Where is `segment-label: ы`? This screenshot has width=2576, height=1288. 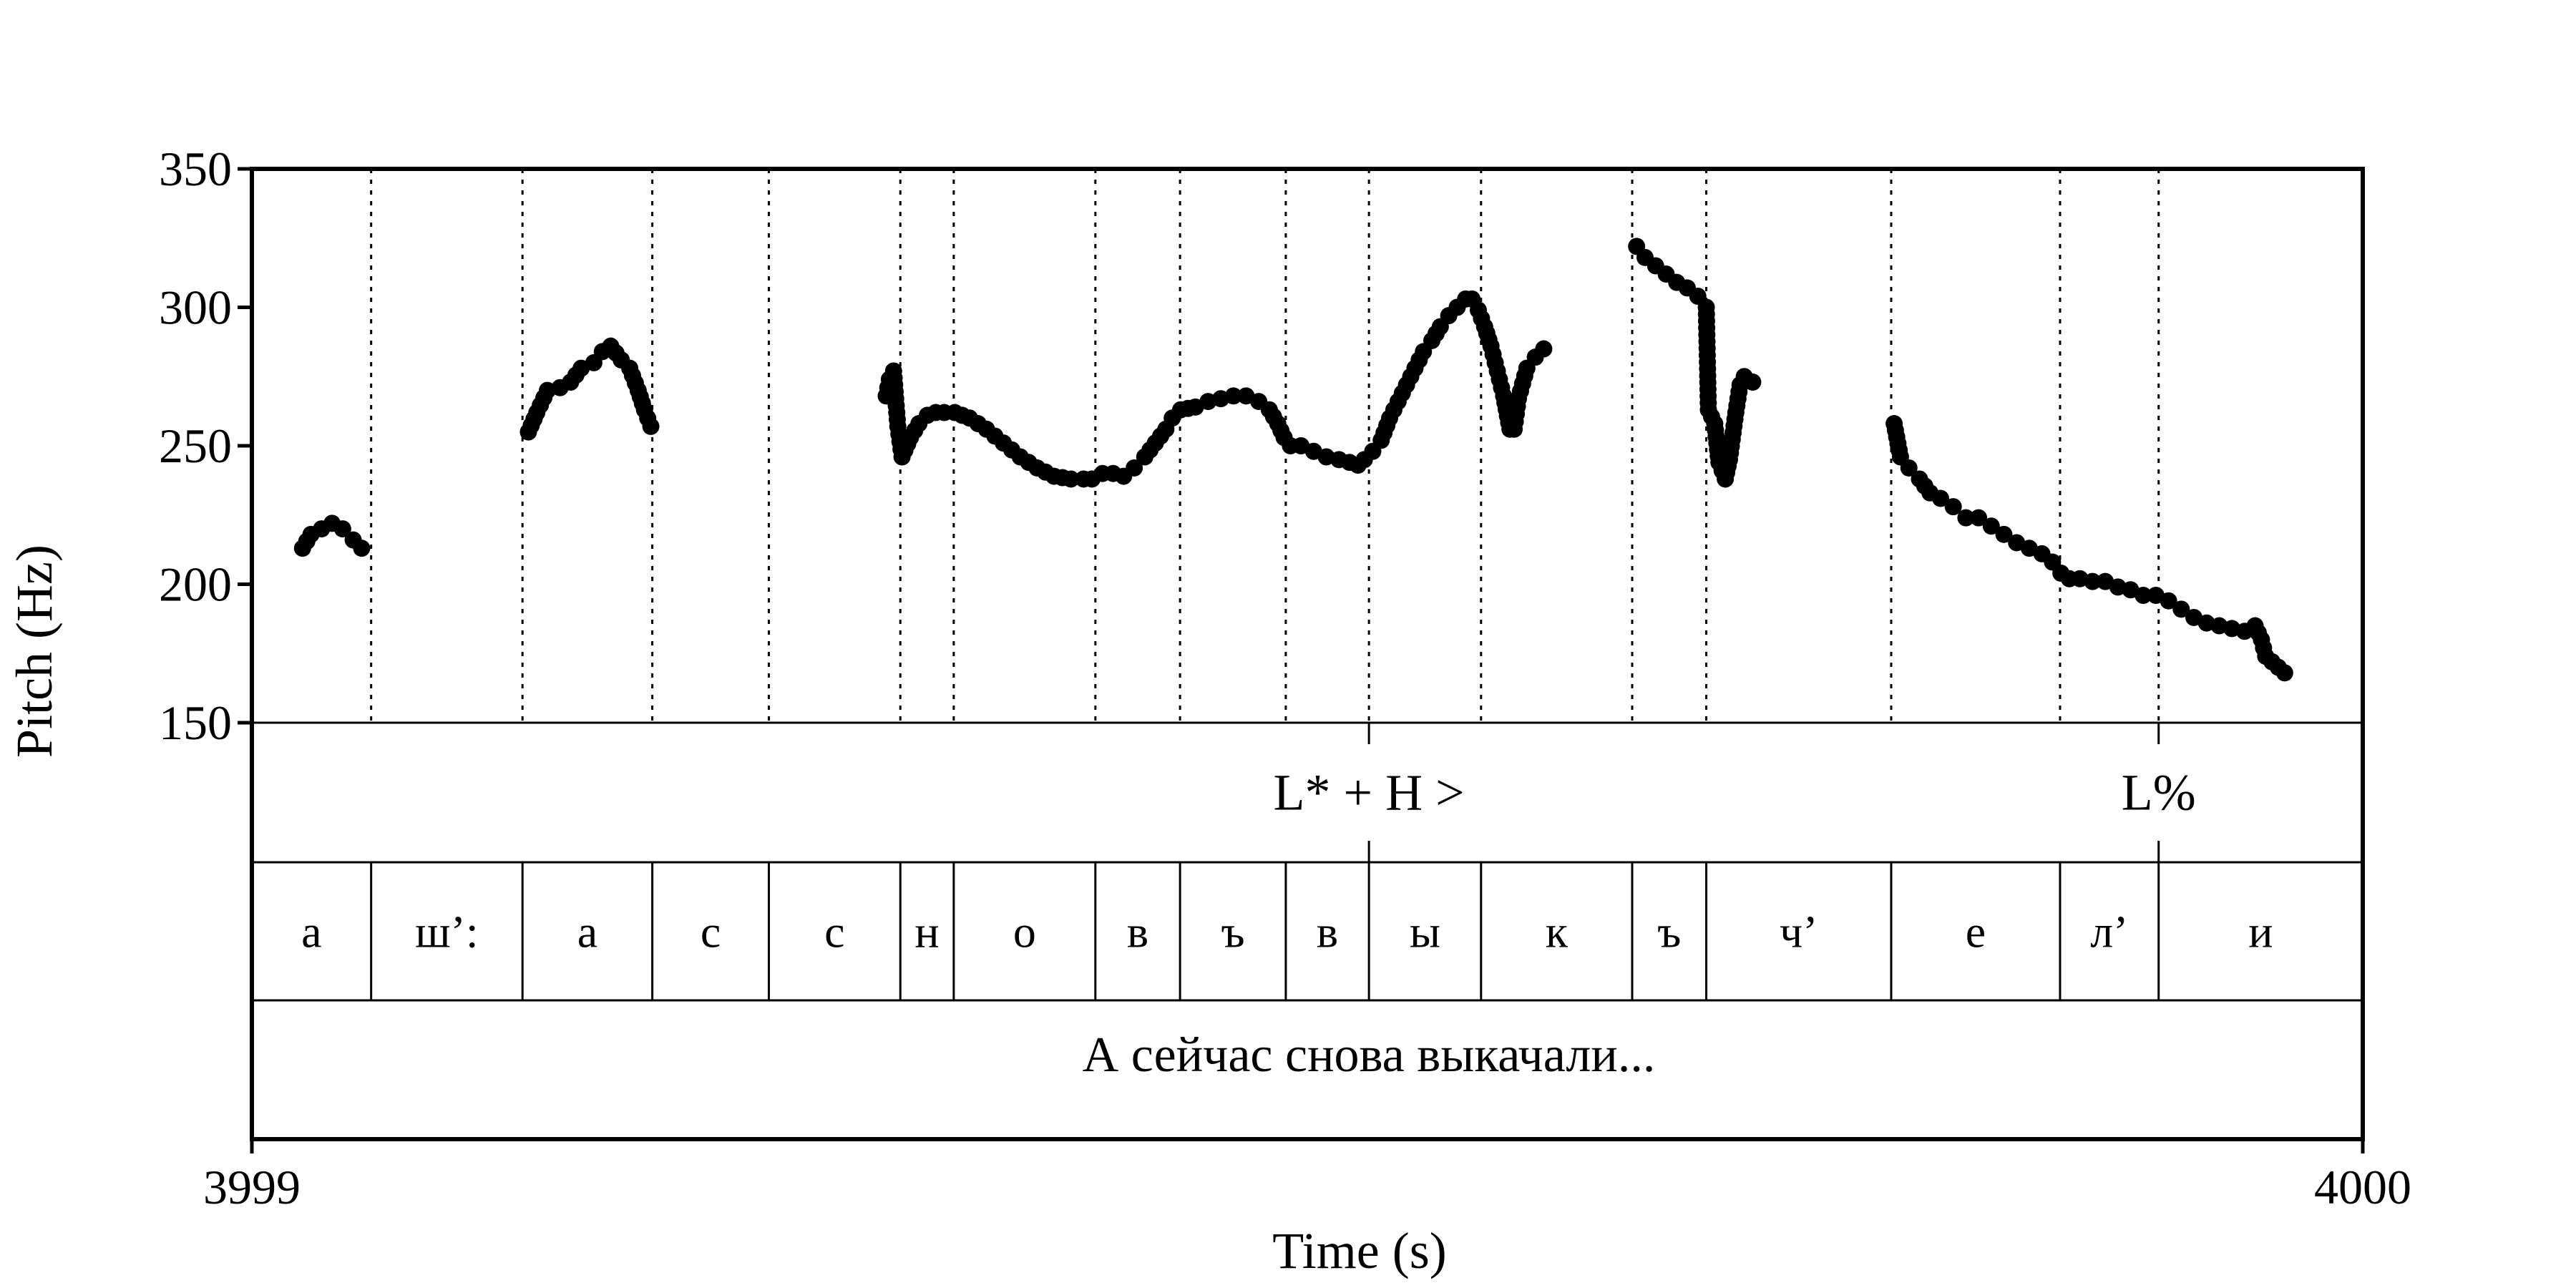
segment-label: ы is located at coordinates (1425, 932).